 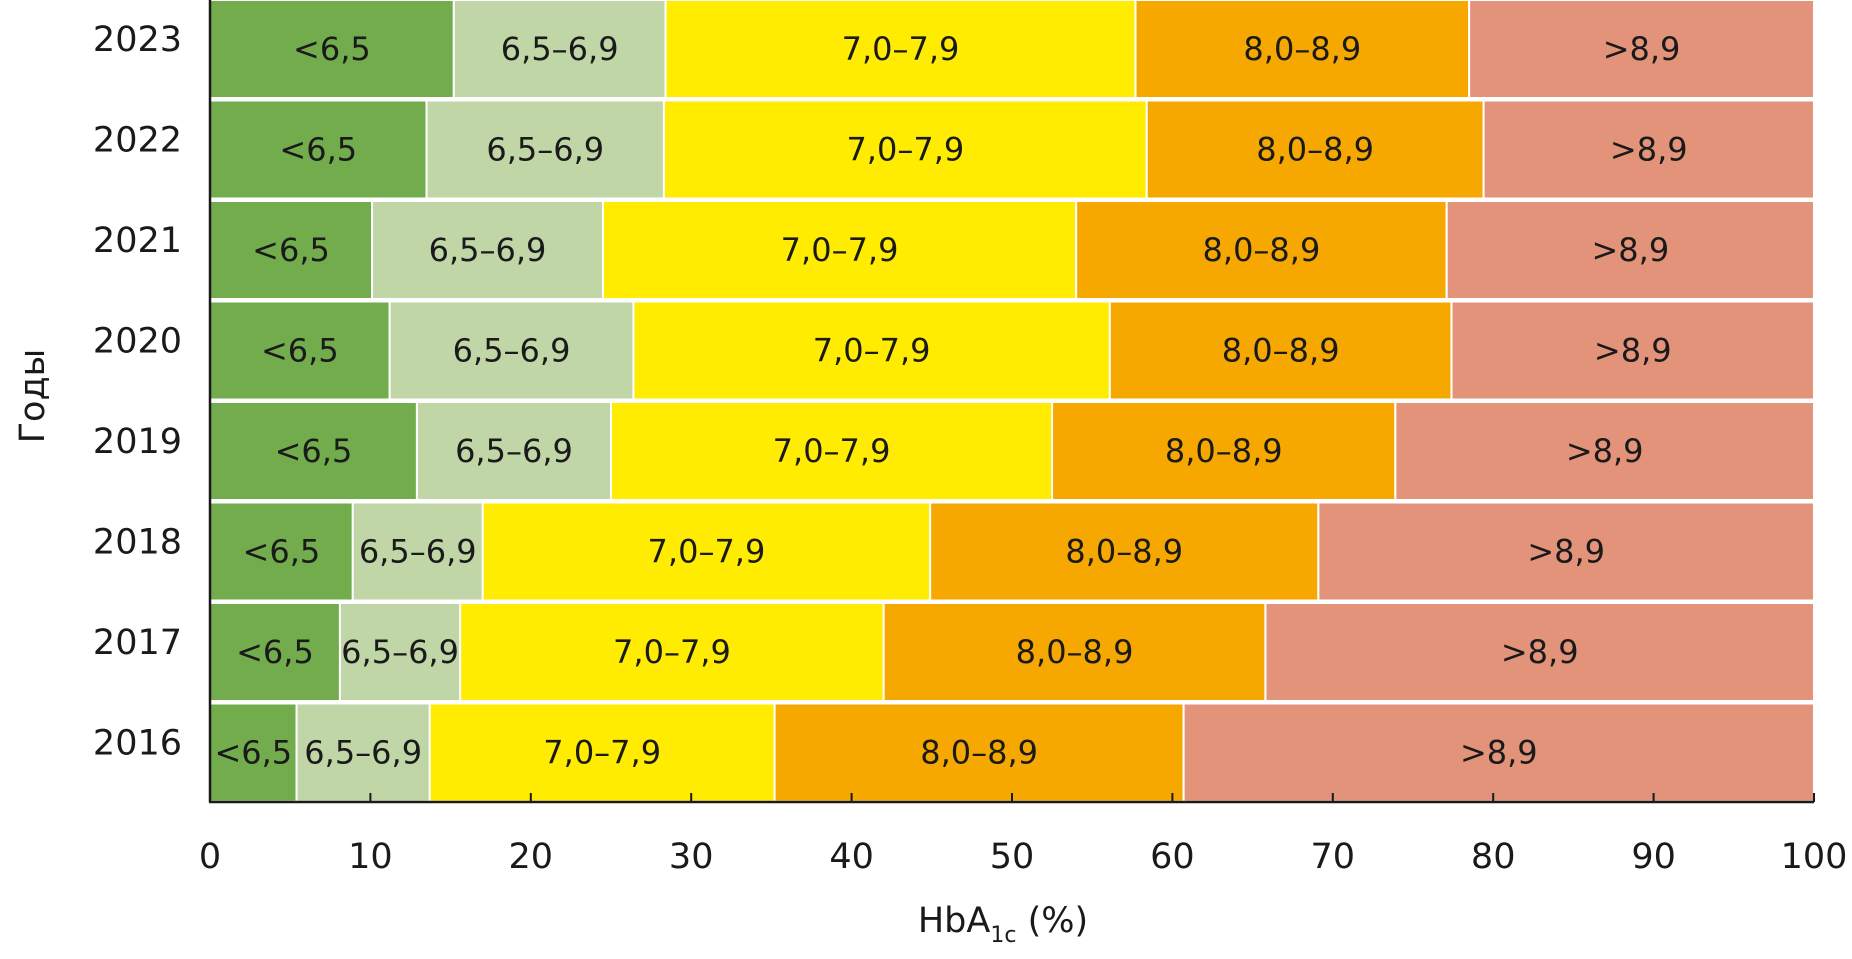 What do you see at coordinates (210, 857) in the screenshot?
I see `x-tick-label-0: 0` at bounding box center [210, 857].